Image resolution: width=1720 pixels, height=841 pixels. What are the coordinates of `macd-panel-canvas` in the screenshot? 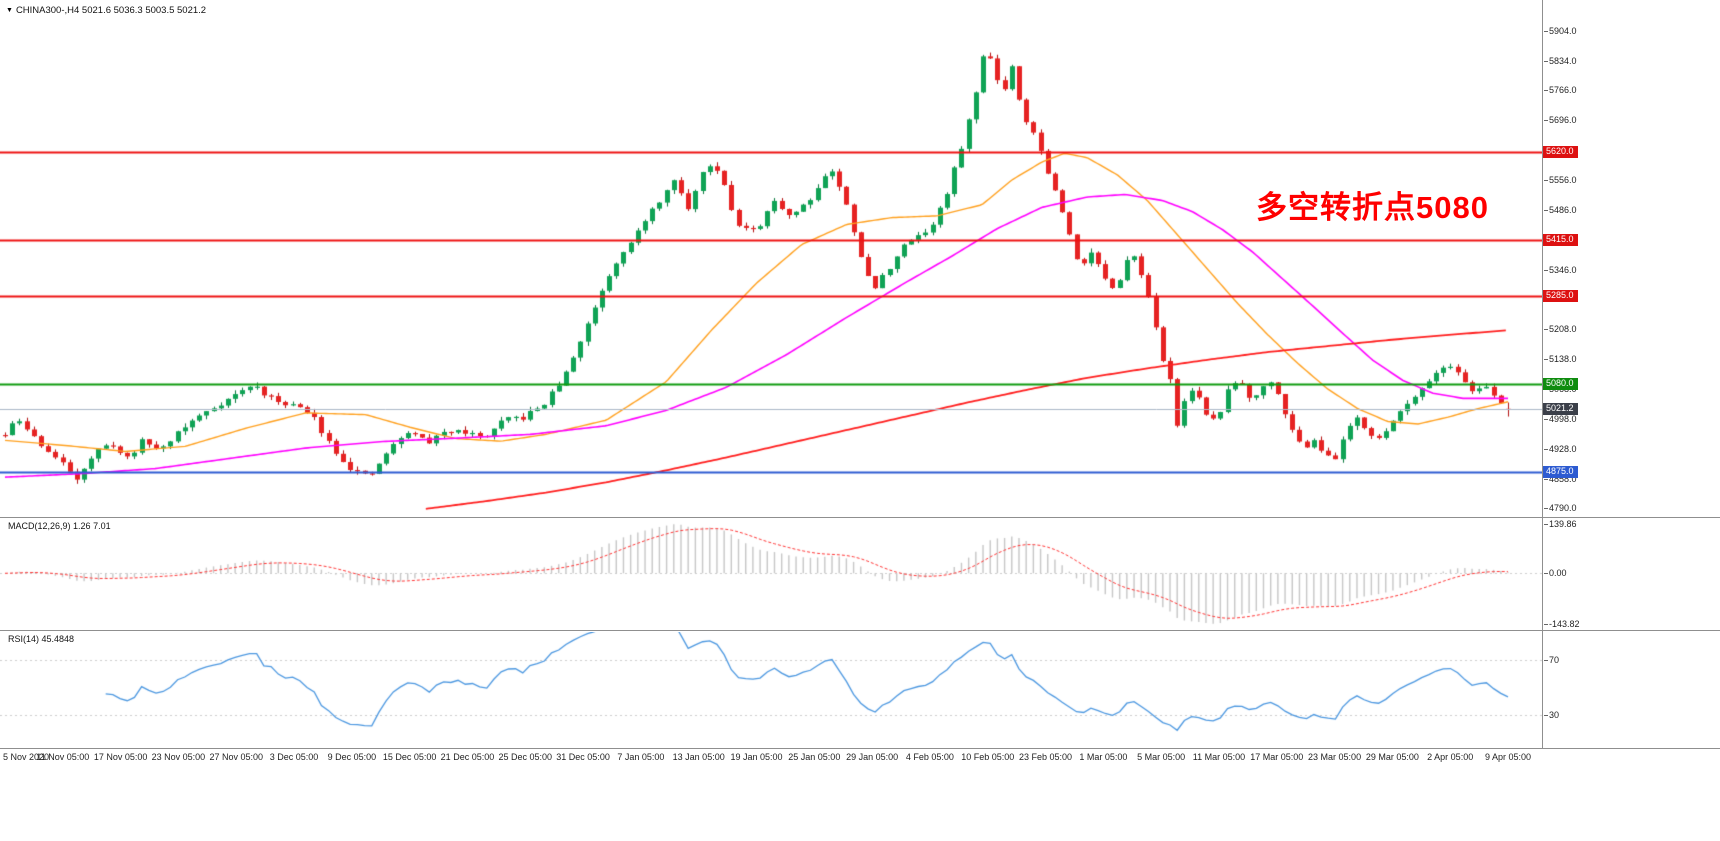 It's located at (771, 574).